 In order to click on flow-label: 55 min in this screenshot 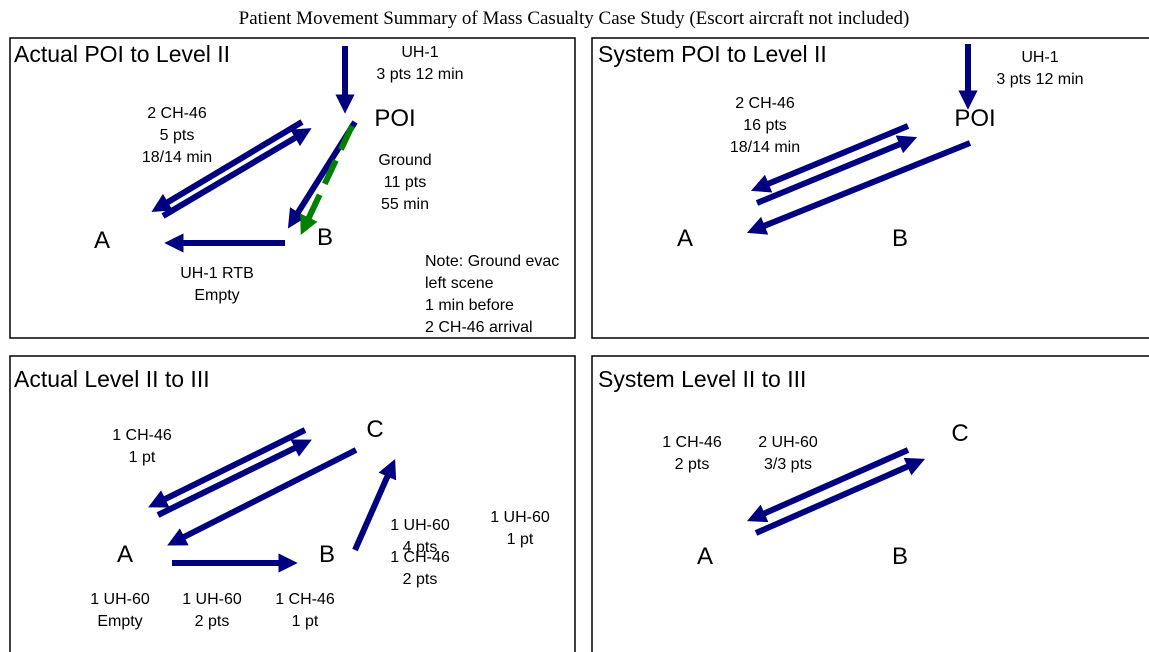, I will do `click(405, 204)`.